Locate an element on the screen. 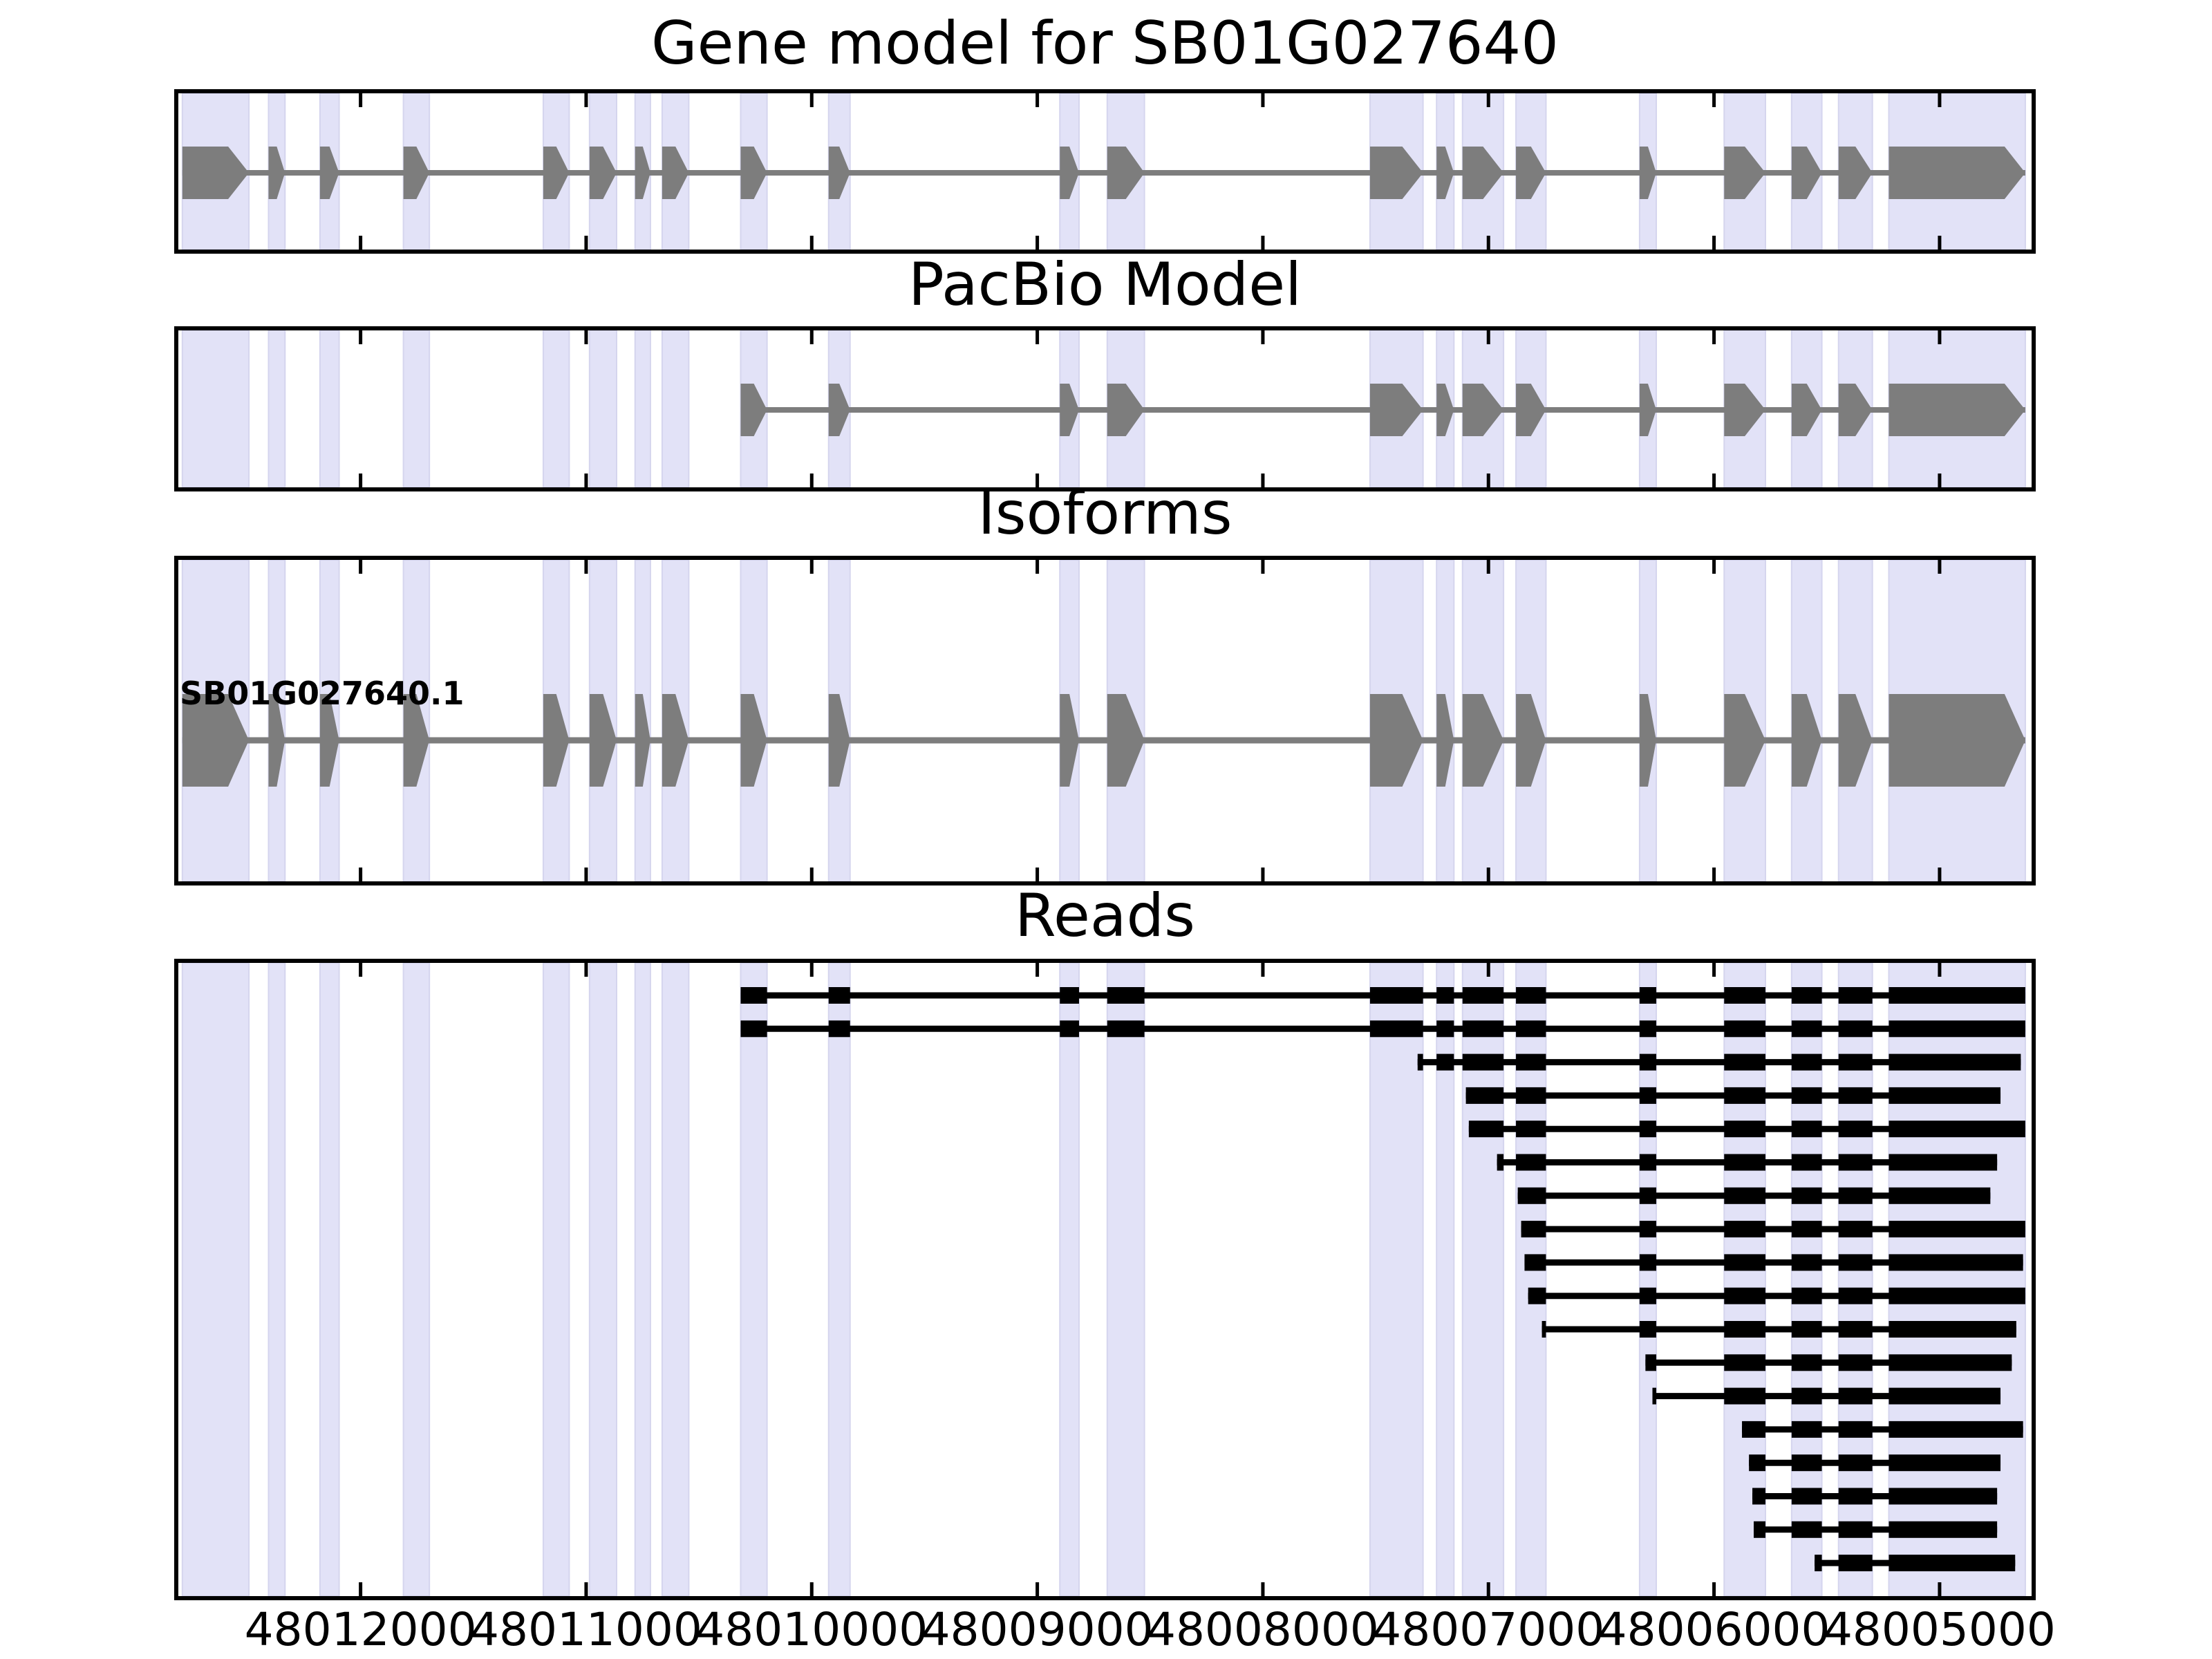  x-axis-tick-label: 48007000 is located at coordinates (1488, 1629).